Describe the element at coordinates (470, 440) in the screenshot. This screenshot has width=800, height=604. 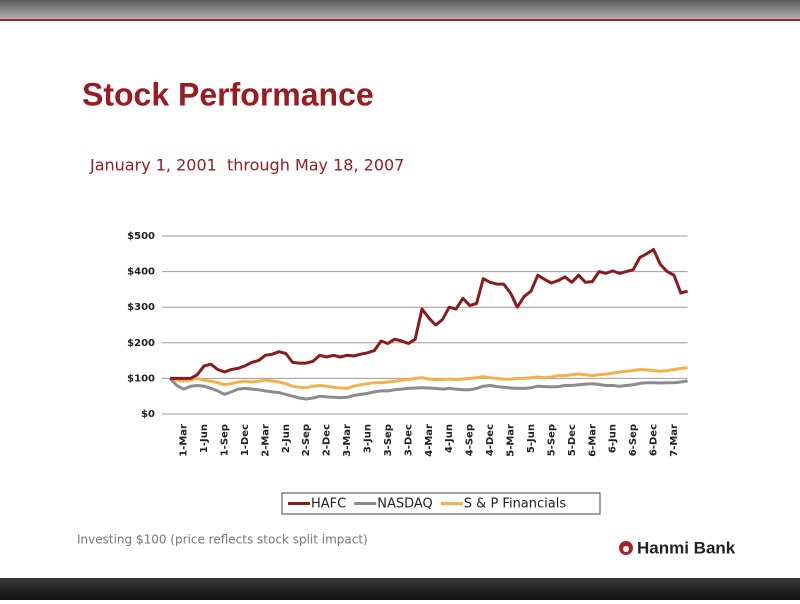
I see `x-tick-label: 4-Sep` at that location.